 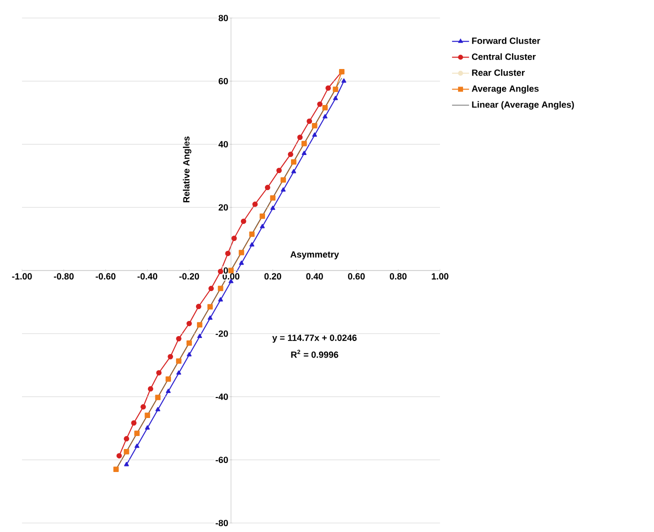 I want to click on x-tick-label: -0.40, so click(x=148, y=276).